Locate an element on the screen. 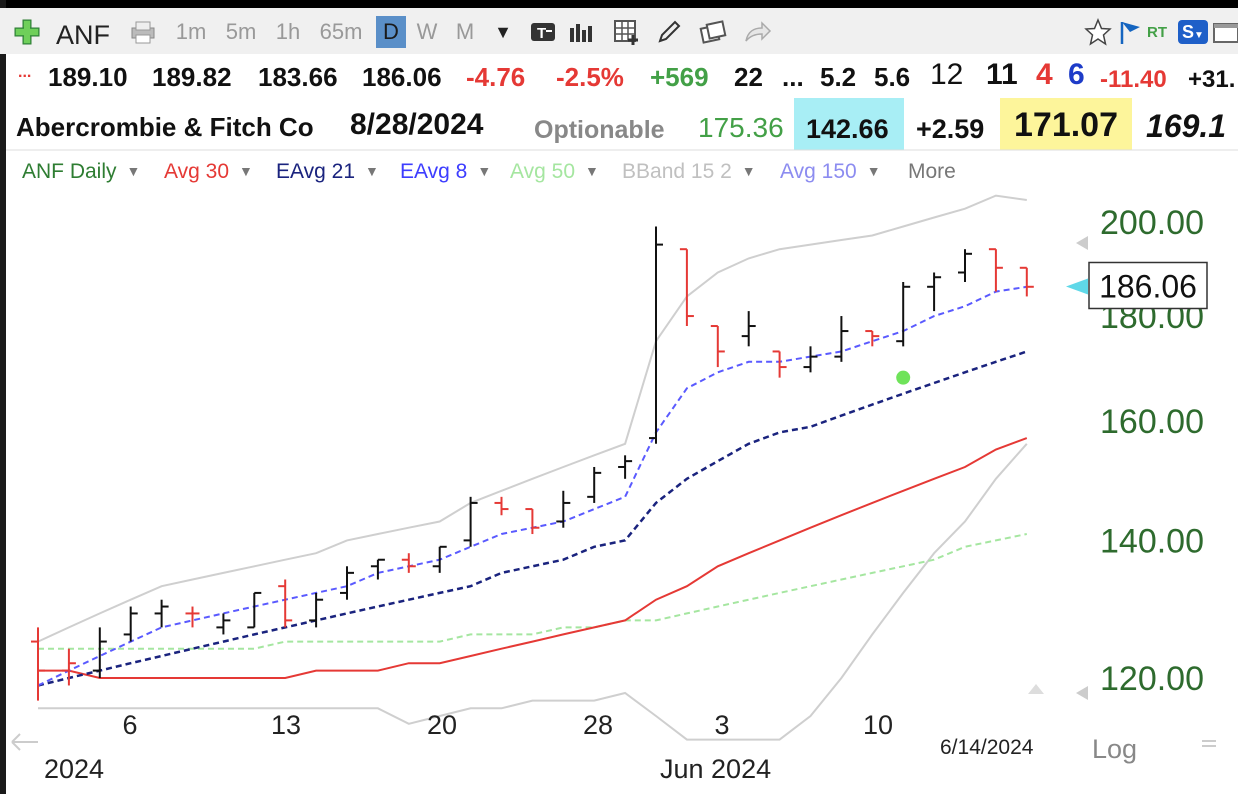  quote-row2-value-5: 169.1 is located at coordinates (1186, 126).